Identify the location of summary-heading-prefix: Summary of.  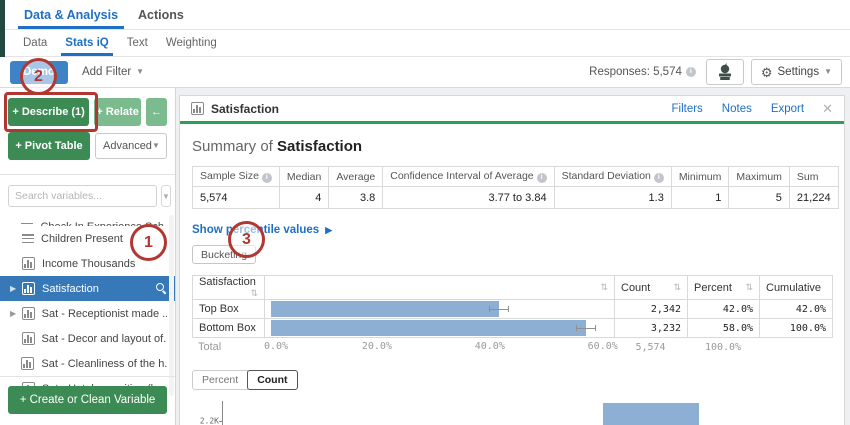
(235, 146).